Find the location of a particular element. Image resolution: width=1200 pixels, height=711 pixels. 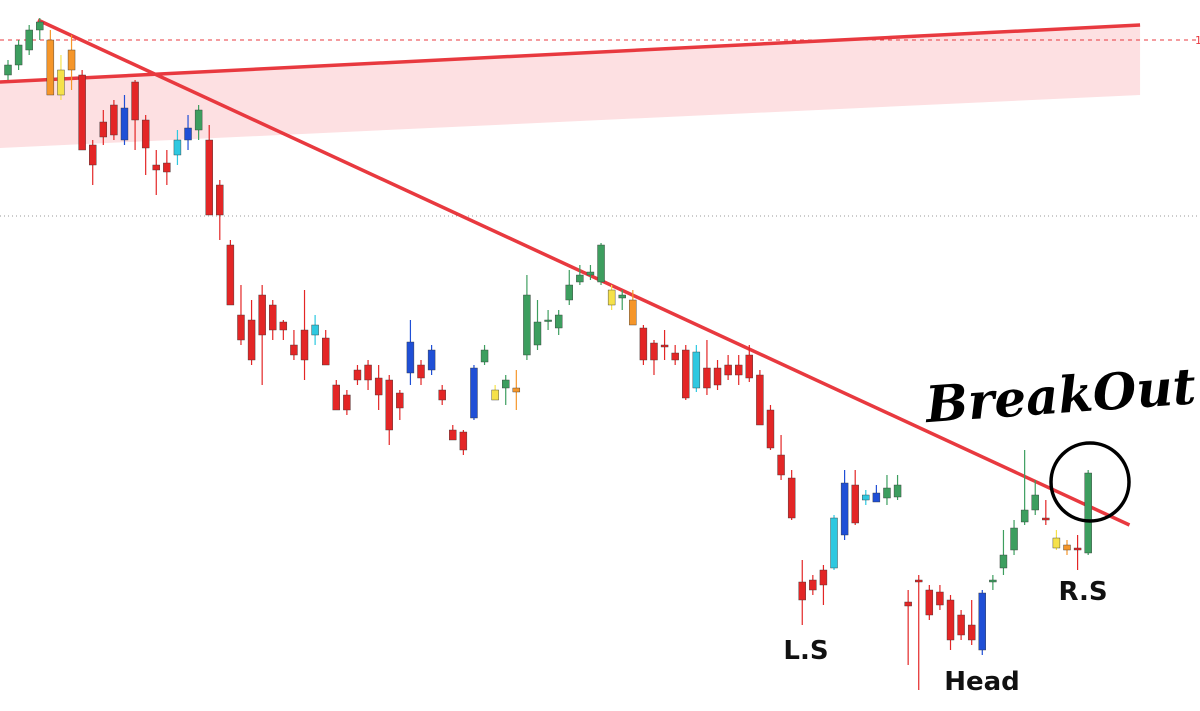

breakout-label: BreakOut! is located at coordinates (1061, 394).